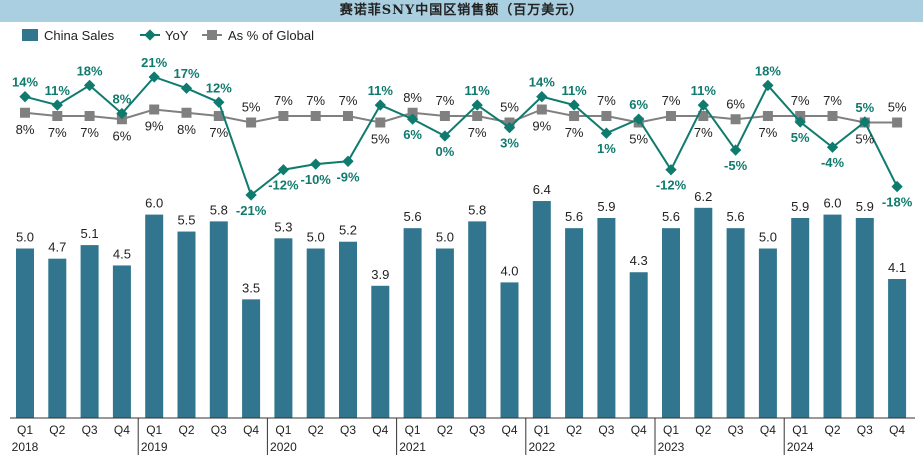 Image resolution: width=923 pixels, height=462 pixels. Describe the element at coordinates (833, 162) in the screenshot. I see `yoy-data-label: -4%` at that location.